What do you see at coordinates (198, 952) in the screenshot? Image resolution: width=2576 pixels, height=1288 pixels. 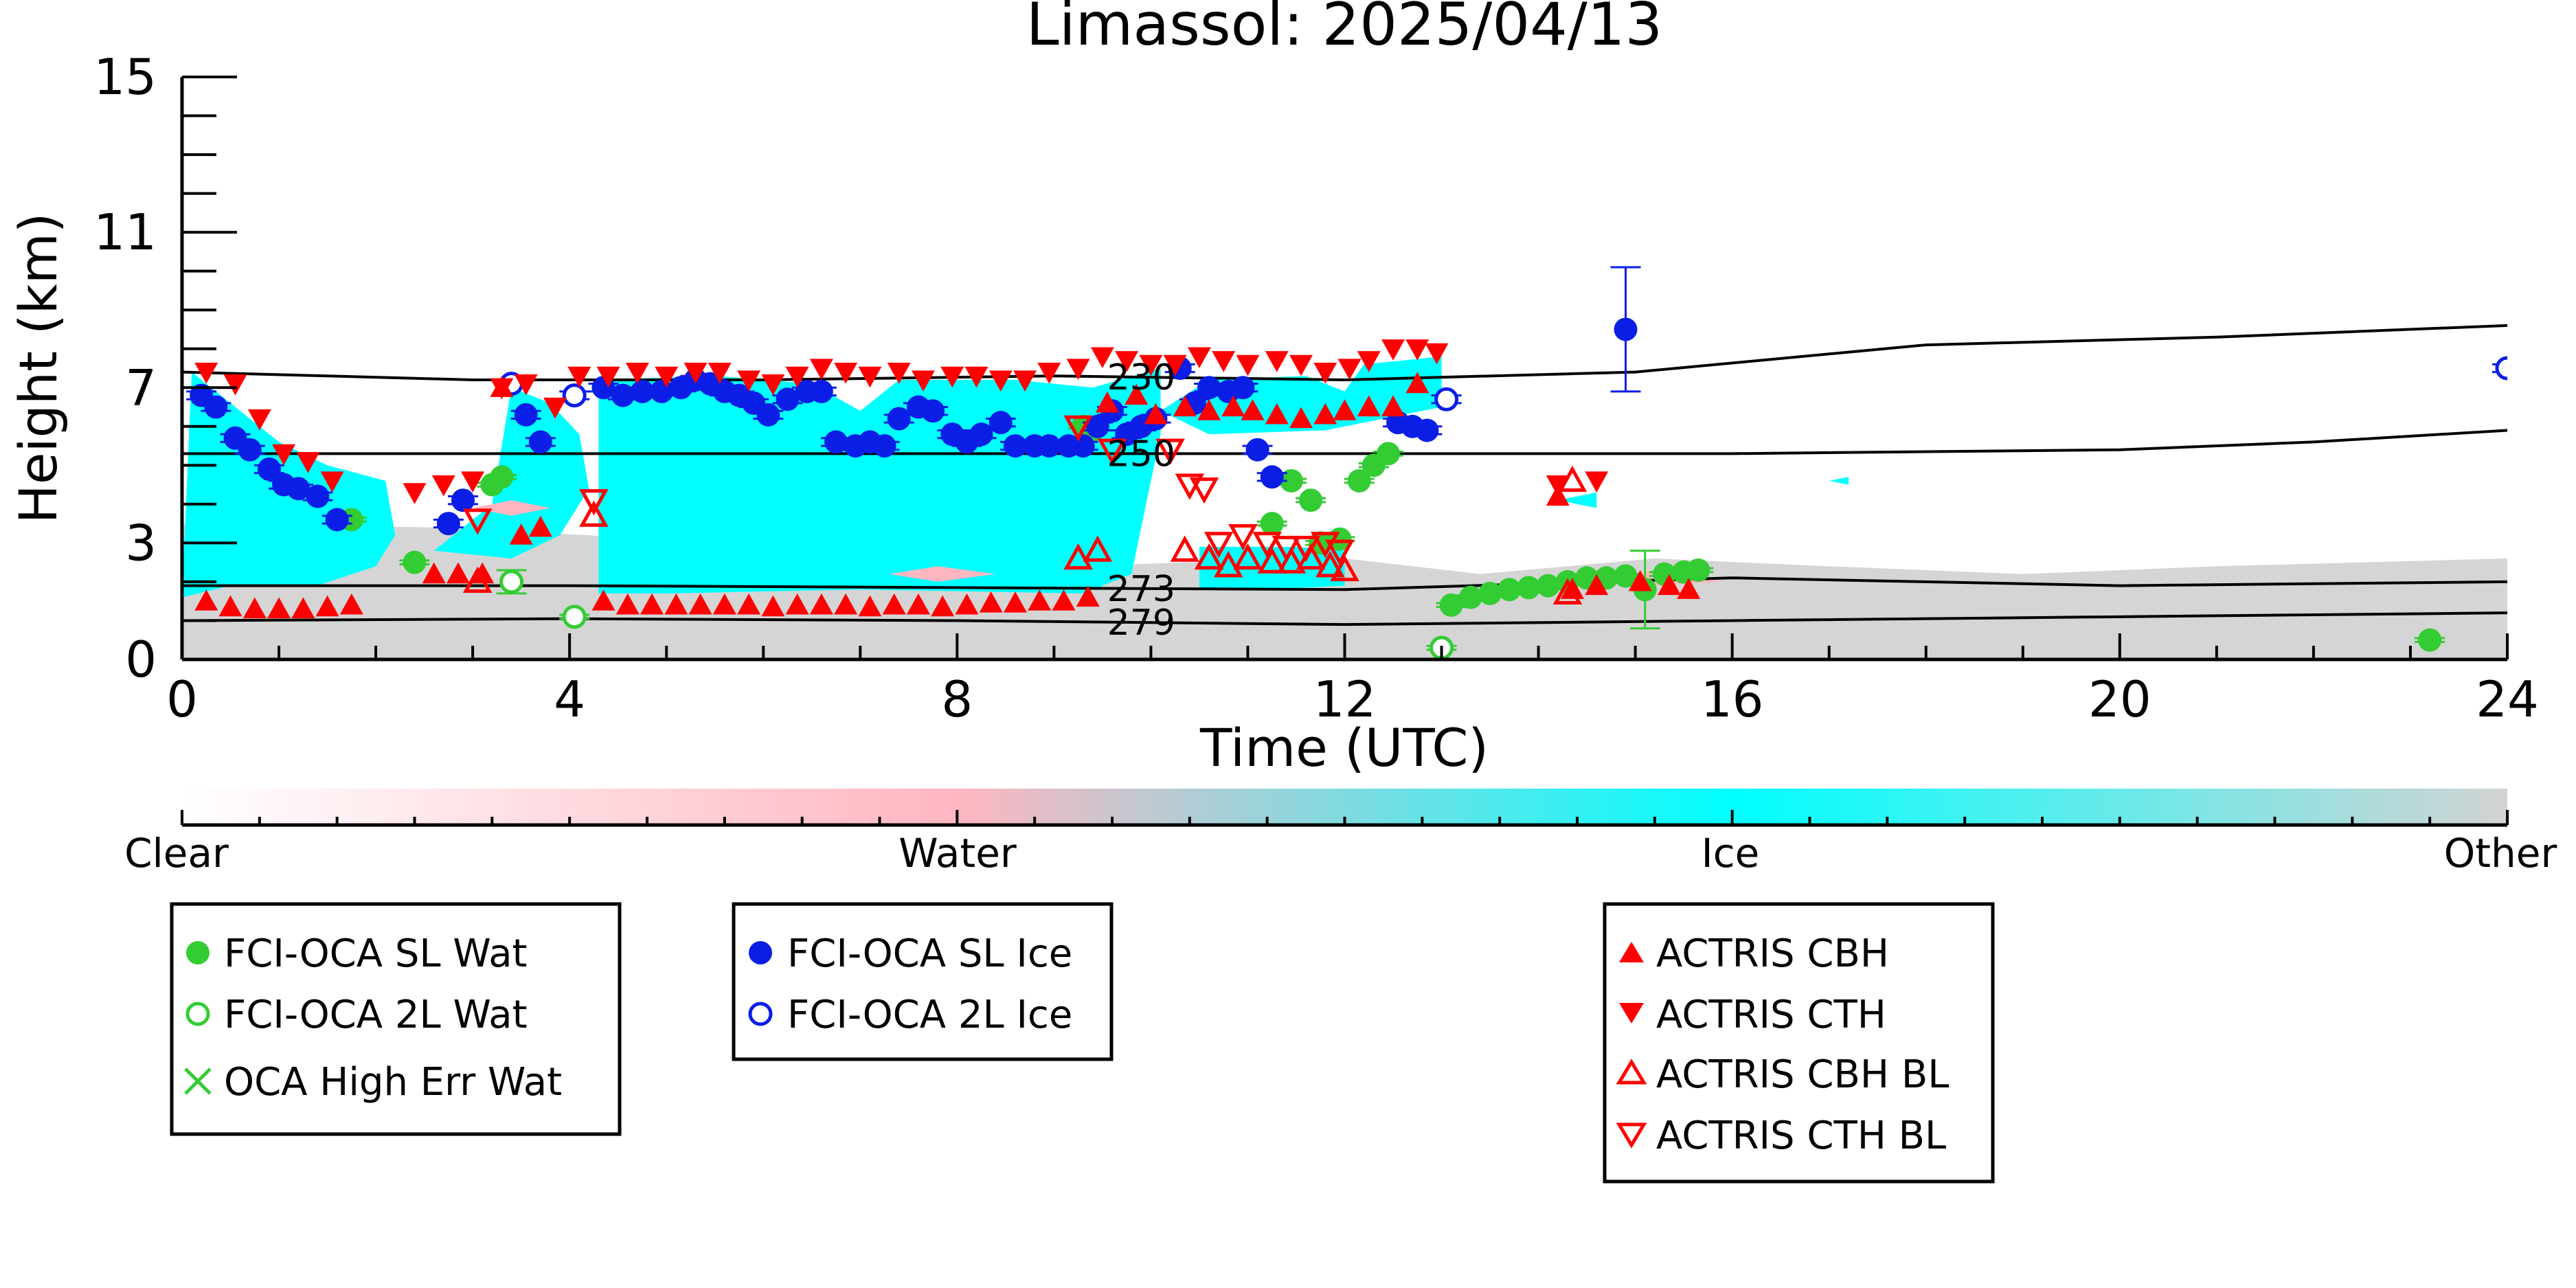 I see `legend-marker-fci-oca-sl-wat` at bounding box center [198, 952].